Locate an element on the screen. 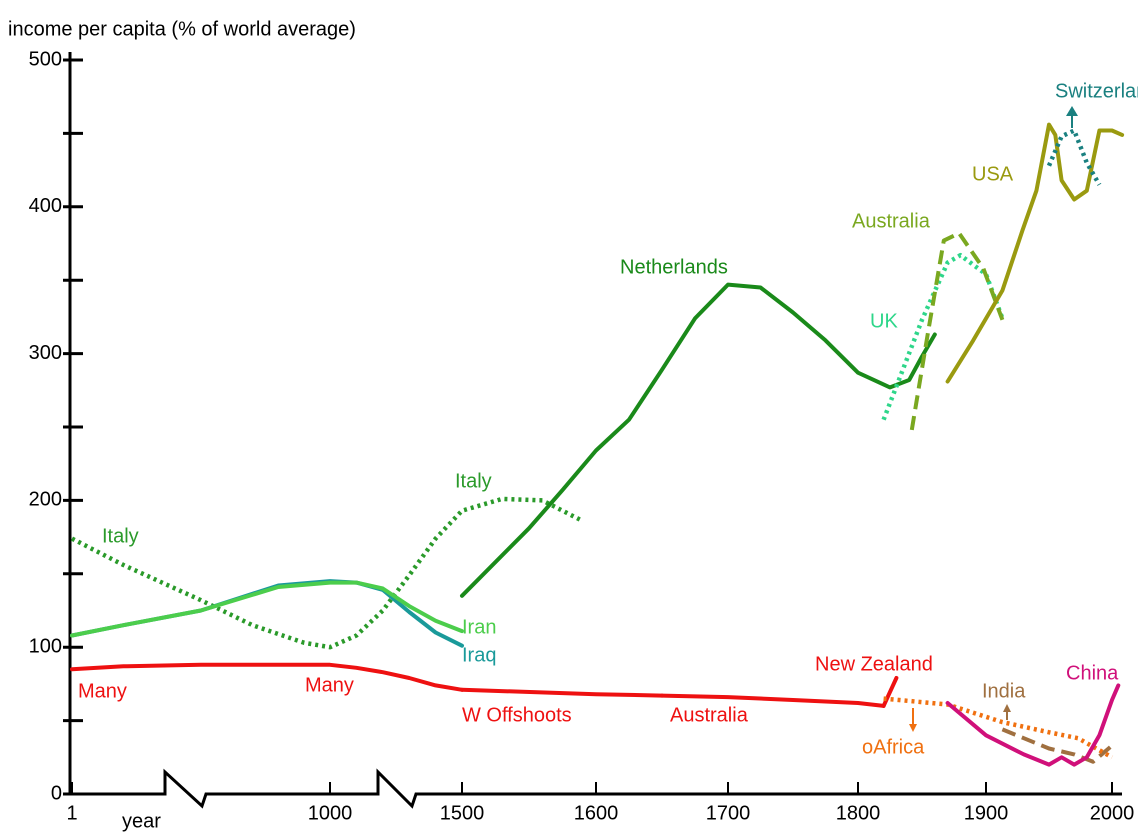  y-tick-label: 300 is located at coordinates (45, 353).